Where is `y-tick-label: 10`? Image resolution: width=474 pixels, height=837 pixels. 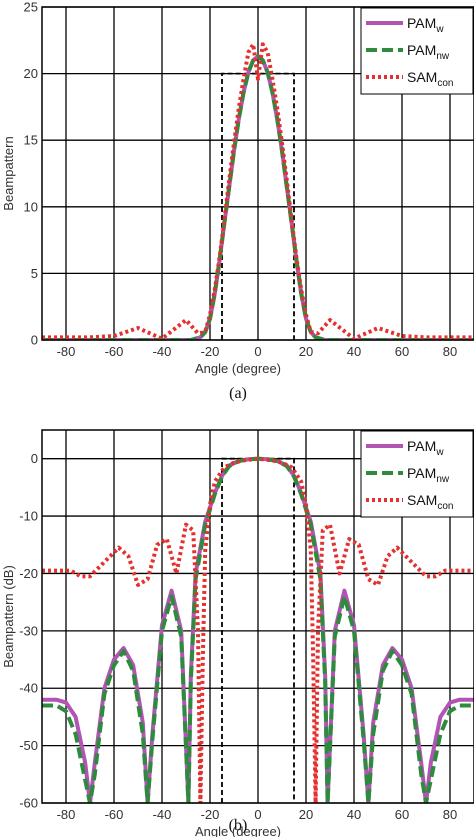
y-tick-label: 10 is located at coordinates (31, 206).